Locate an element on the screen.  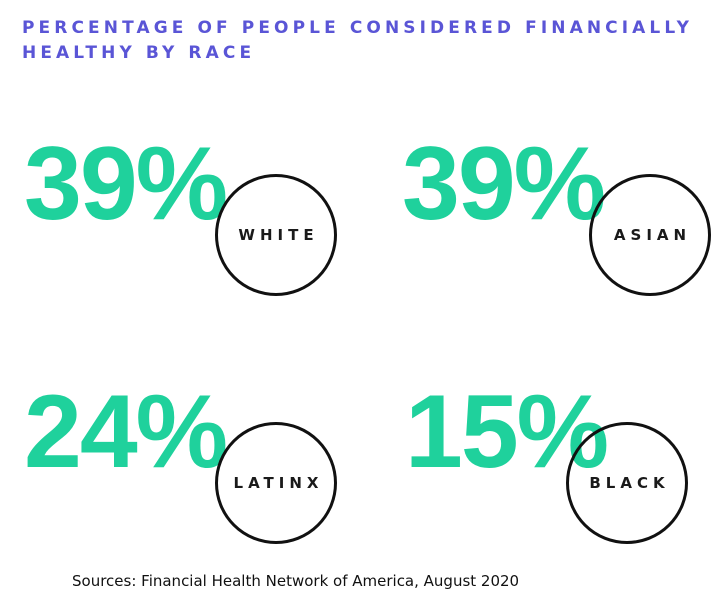
category-circle: ASIAN is located at coordinates (650, 235).